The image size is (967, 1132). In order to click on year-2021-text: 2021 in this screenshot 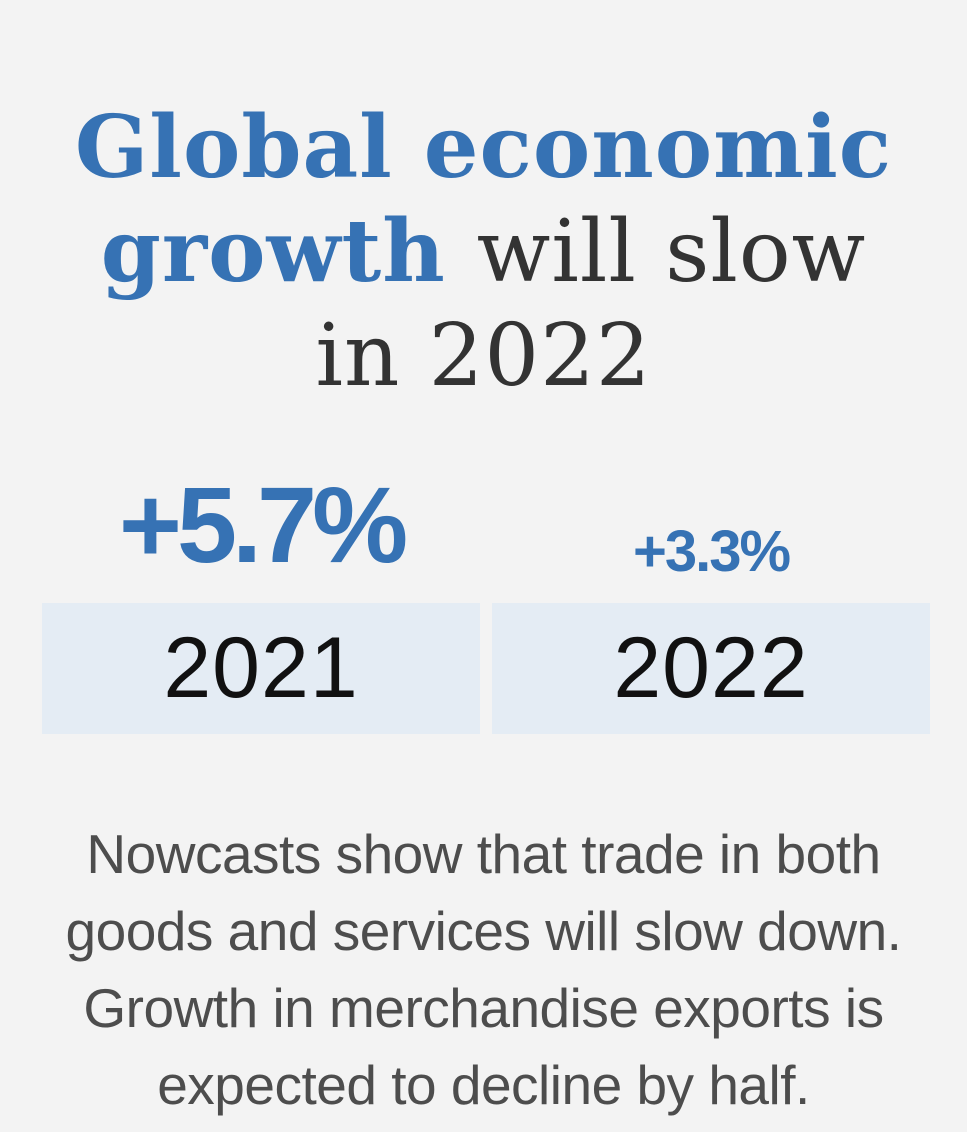, I will do `click(261, 668)`.